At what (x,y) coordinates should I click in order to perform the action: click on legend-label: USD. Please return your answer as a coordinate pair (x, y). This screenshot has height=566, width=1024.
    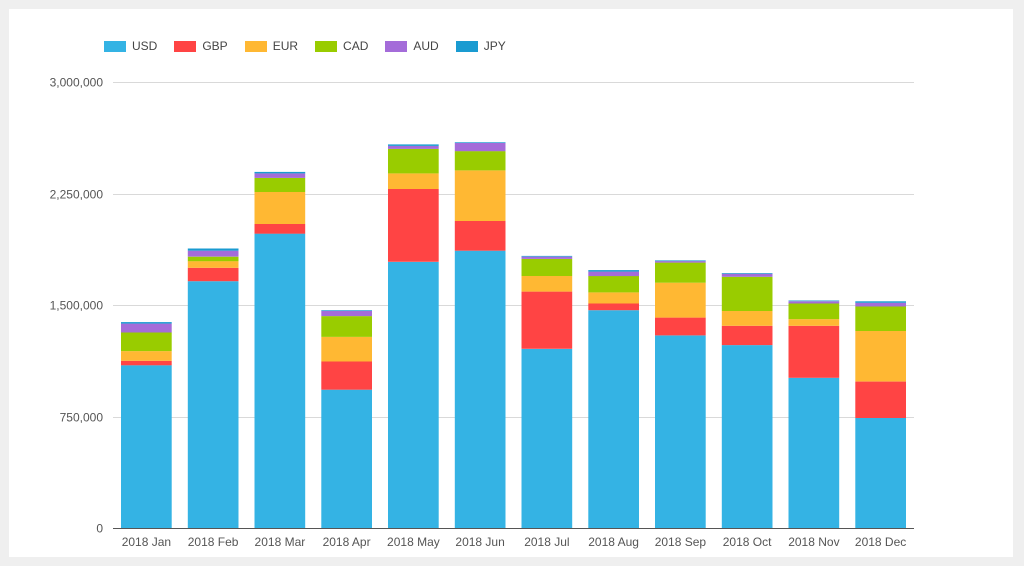
    Looking at the image, I should click on (145, 46).